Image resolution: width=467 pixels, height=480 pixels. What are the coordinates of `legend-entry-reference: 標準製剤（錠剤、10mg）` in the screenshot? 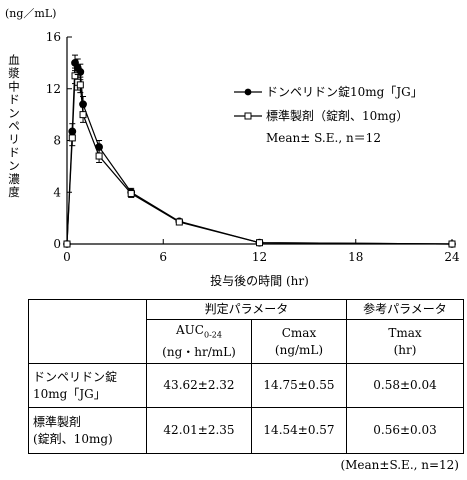 It's located at (337, 115).